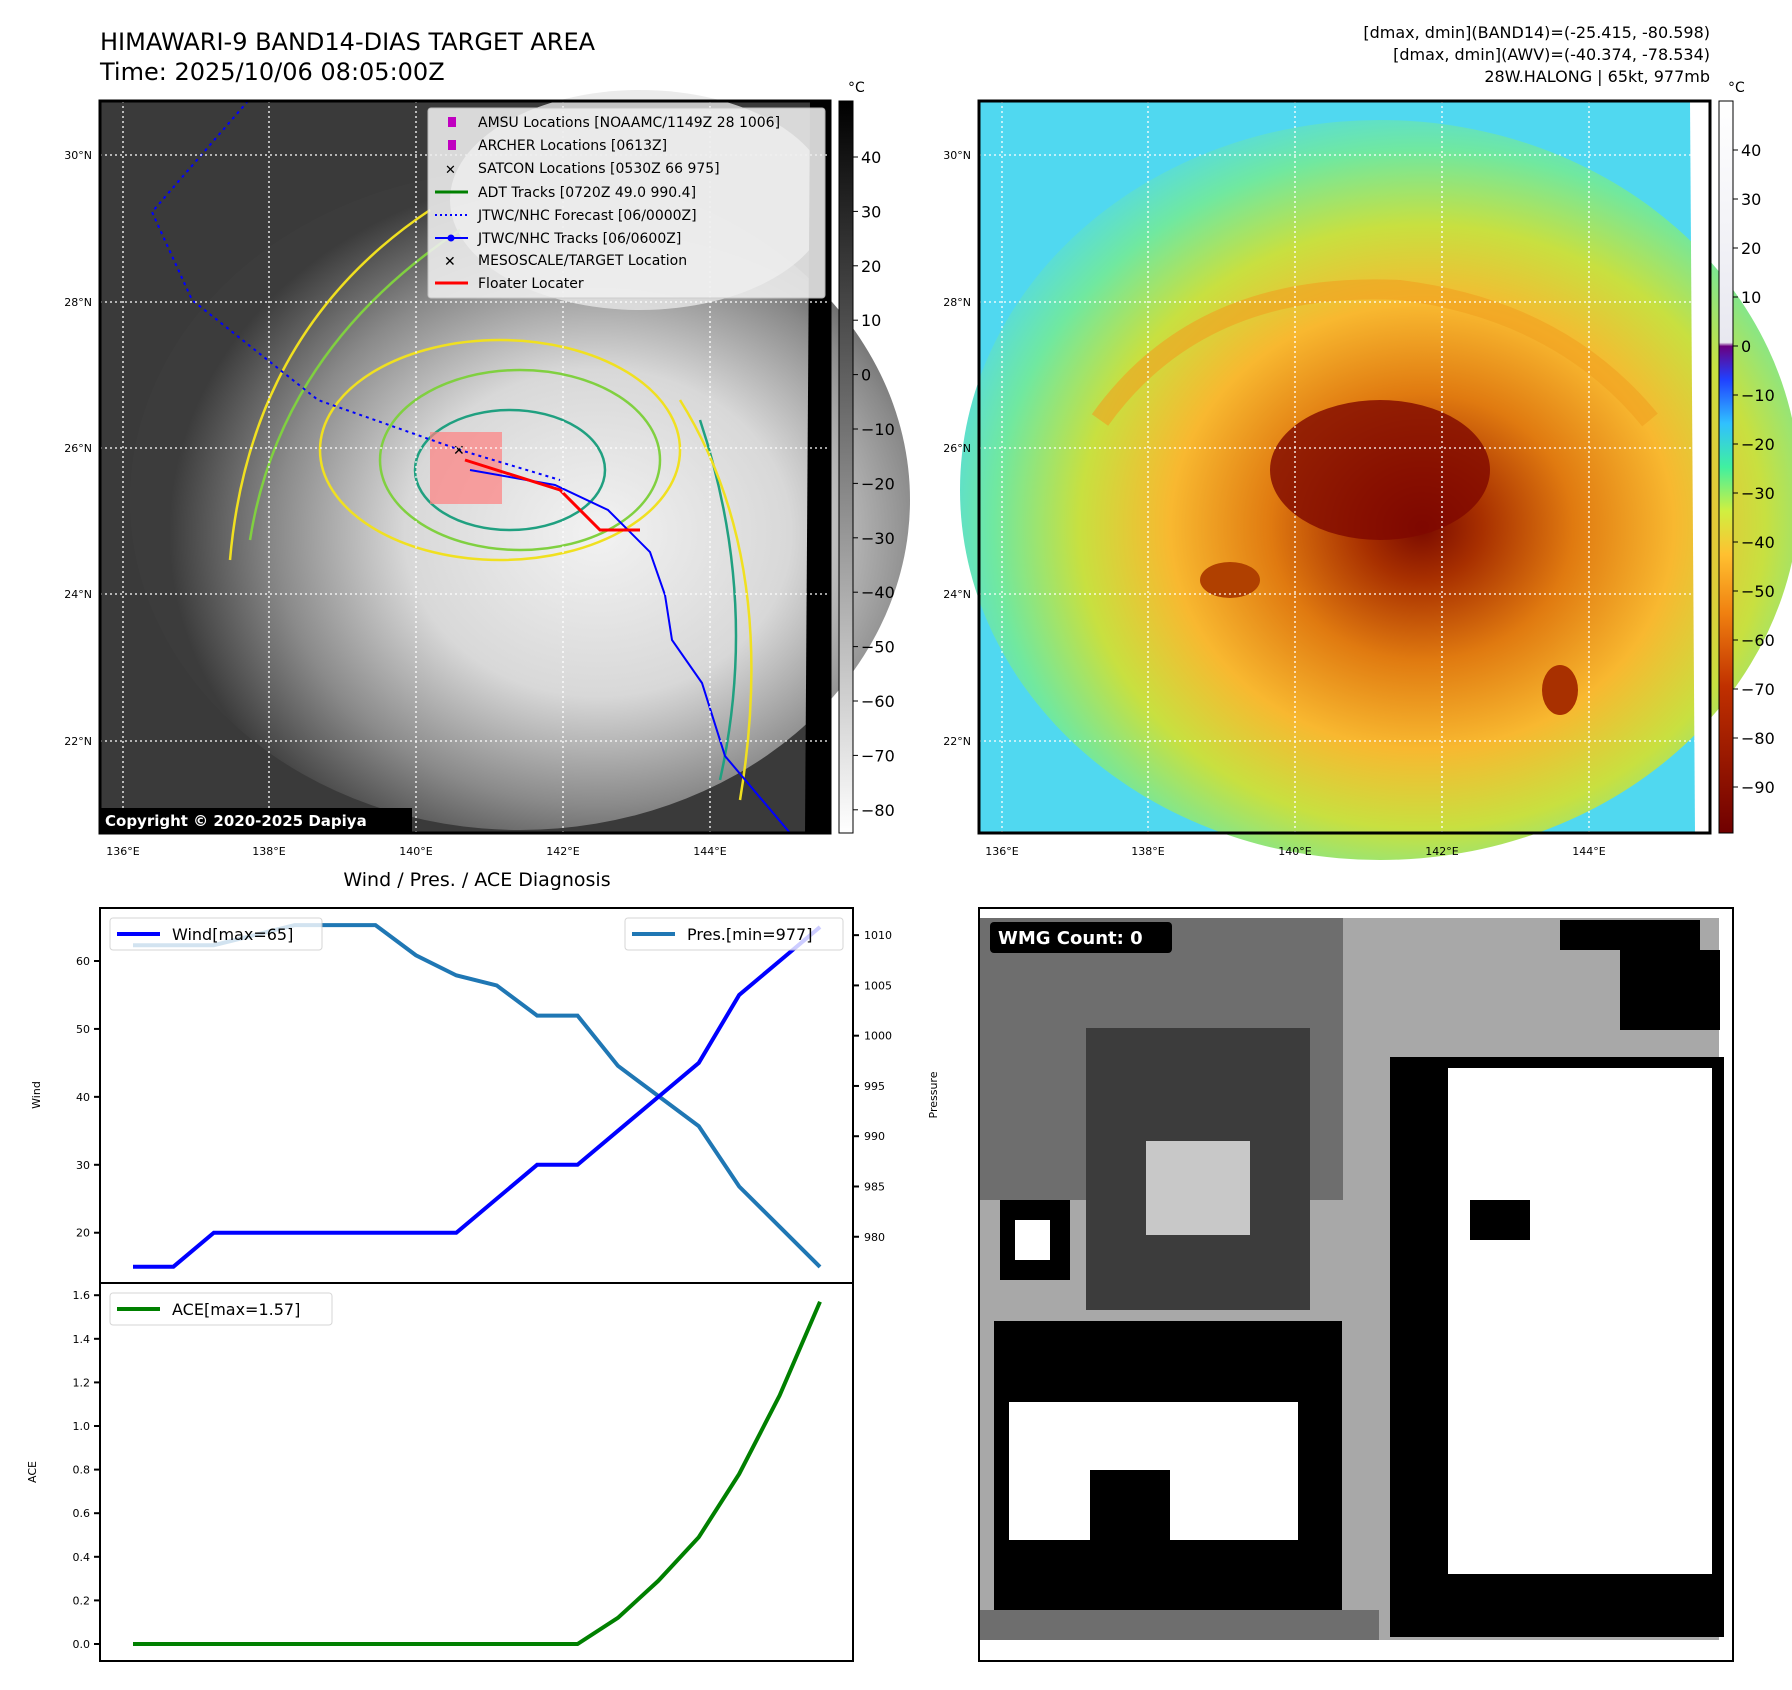 The width and height of the screenshot is (1792, 1690). What do you see at coordinates (846, 467) in the screenshot?
I see `gray-colorbar` at bounding box center [846, 467].